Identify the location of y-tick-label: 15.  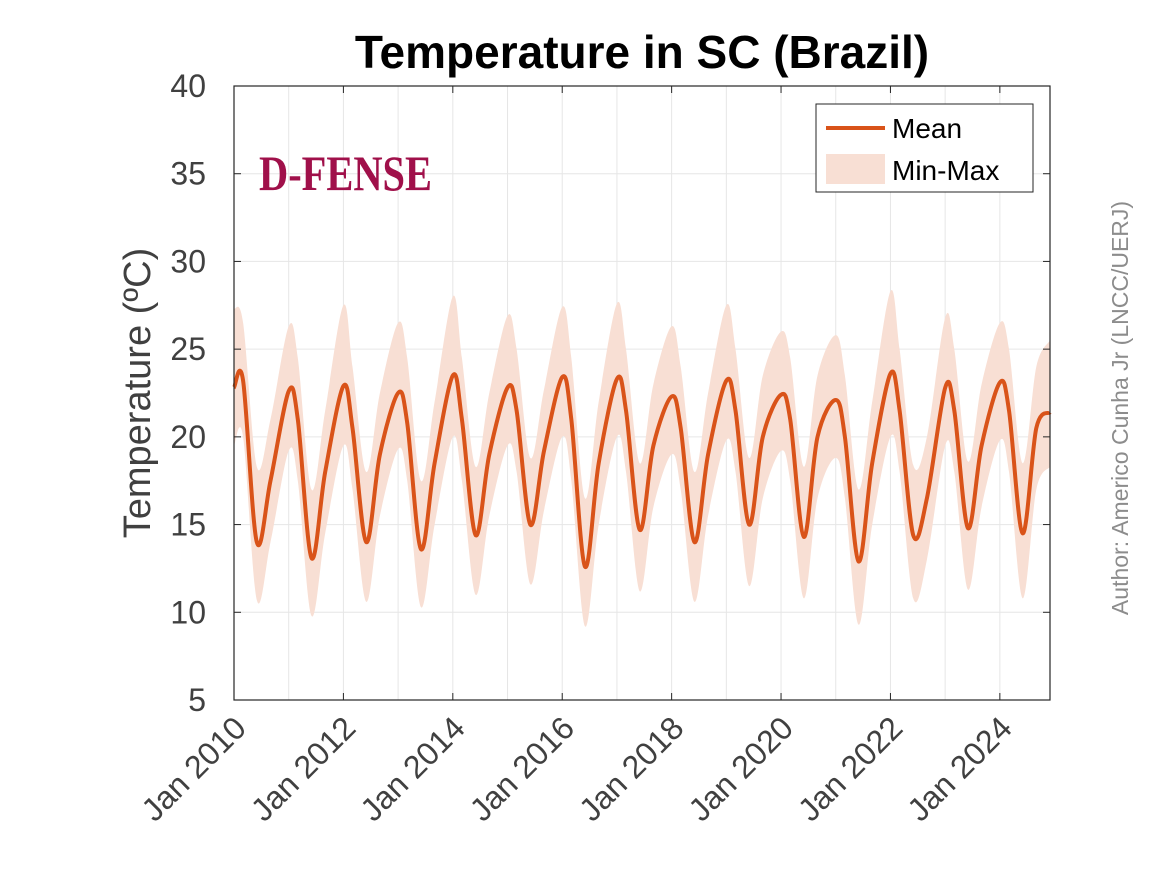
(188, 525).